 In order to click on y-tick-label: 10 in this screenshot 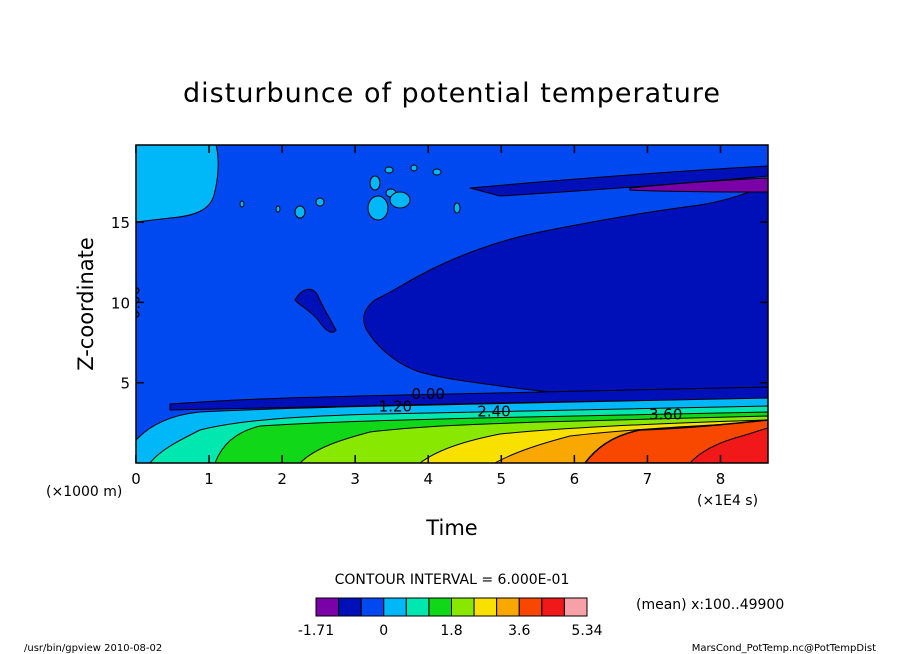, I will do `click(120, 303)`.